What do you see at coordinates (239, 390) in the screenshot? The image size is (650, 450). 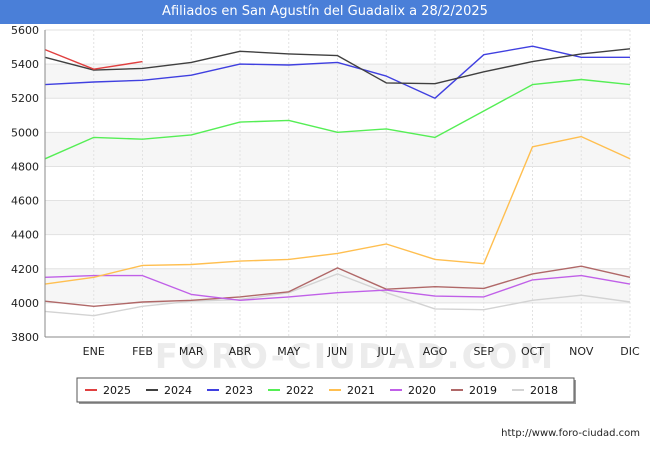 I see `legend-label-2023: 2023` at bounding box center [239, 390].